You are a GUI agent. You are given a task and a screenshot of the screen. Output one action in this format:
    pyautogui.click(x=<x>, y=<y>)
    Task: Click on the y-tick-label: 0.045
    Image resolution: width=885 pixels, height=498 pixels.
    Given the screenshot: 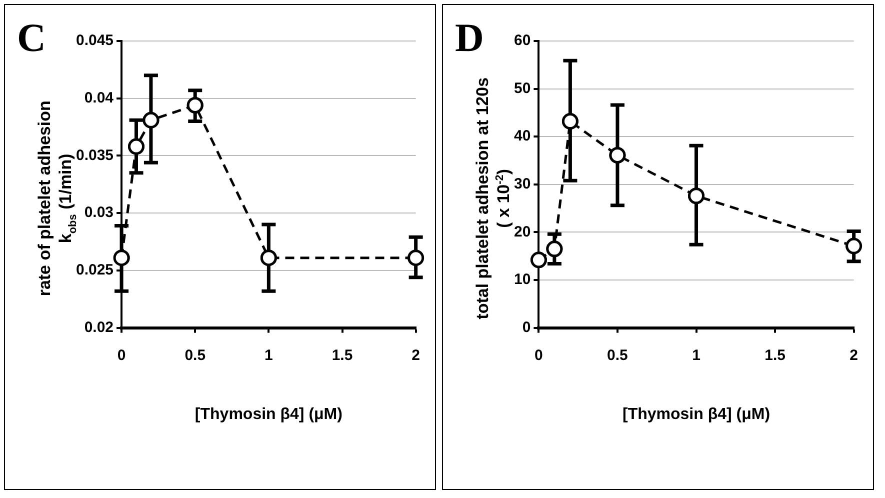 What is the action you would take?
    pyautogui.click(x=95, y=41)
    